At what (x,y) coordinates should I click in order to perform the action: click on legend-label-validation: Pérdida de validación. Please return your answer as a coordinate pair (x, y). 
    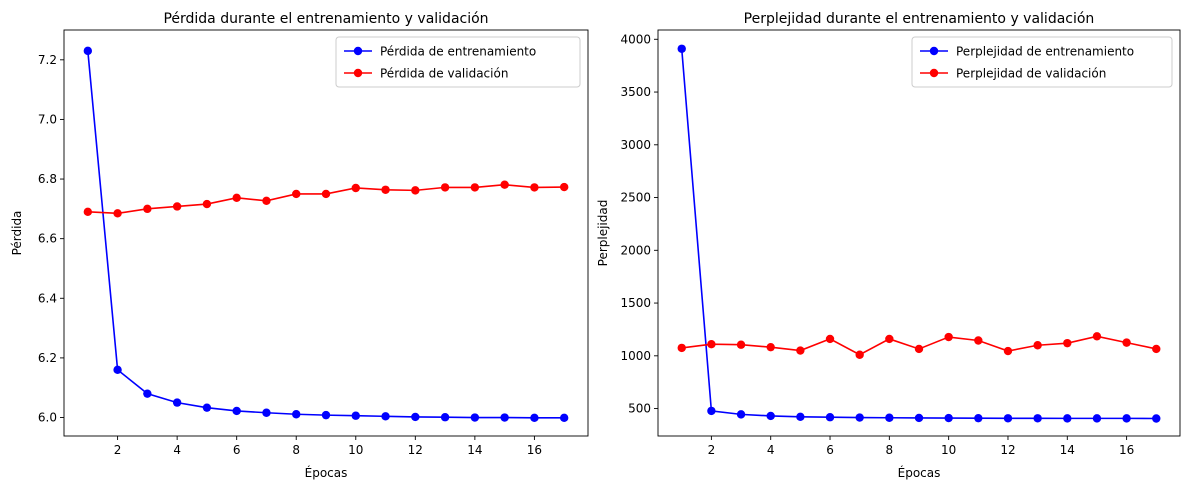
    Looking at the image, I should click on (444, 74).